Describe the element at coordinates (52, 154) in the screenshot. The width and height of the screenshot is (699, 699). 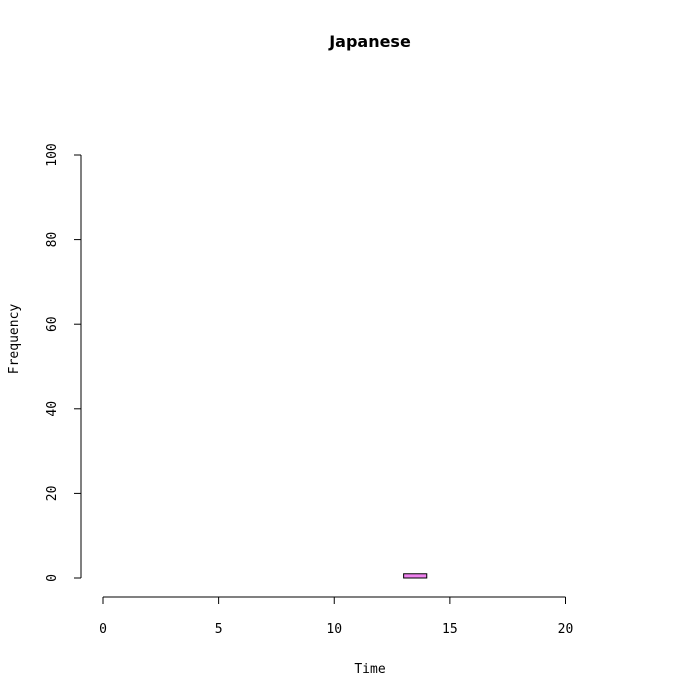
I see `y-tick-label: 100` at that location.